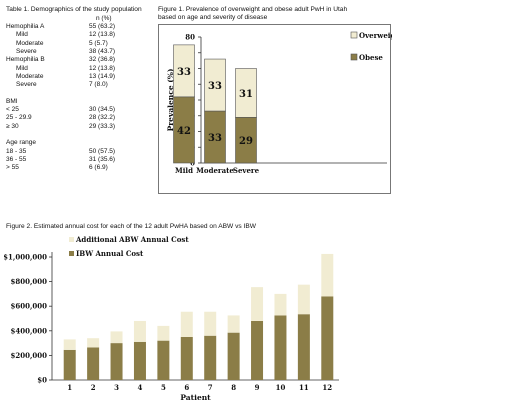 Image resolution: width=520 pixels, height=417 pixels. Describe the element at coordinates (184, 131) in the screenshot. I see `obese-data-label: 42` at that location.